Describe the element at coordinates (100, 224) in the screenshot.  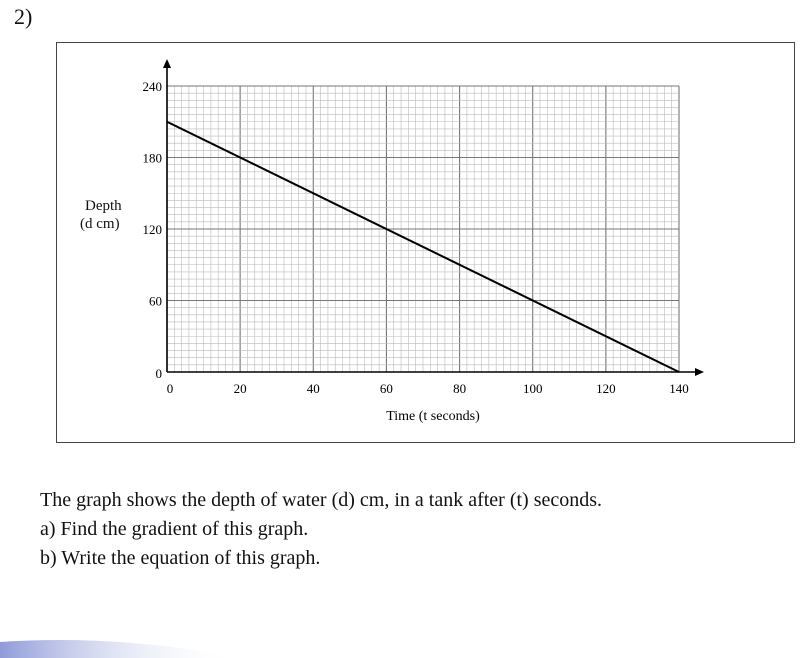
I see `y-axis-label-line2: (d cm)` at that location.